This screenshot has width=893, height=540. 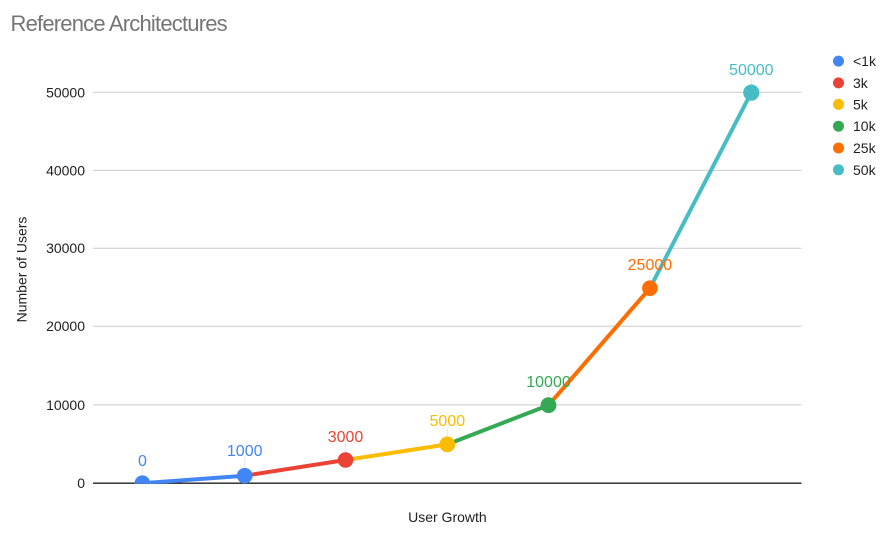 What do you see at coordinates (119, 23) in the screenshot?
I see `svg-text: Reference Architectures` at bounding box center [119, 23].